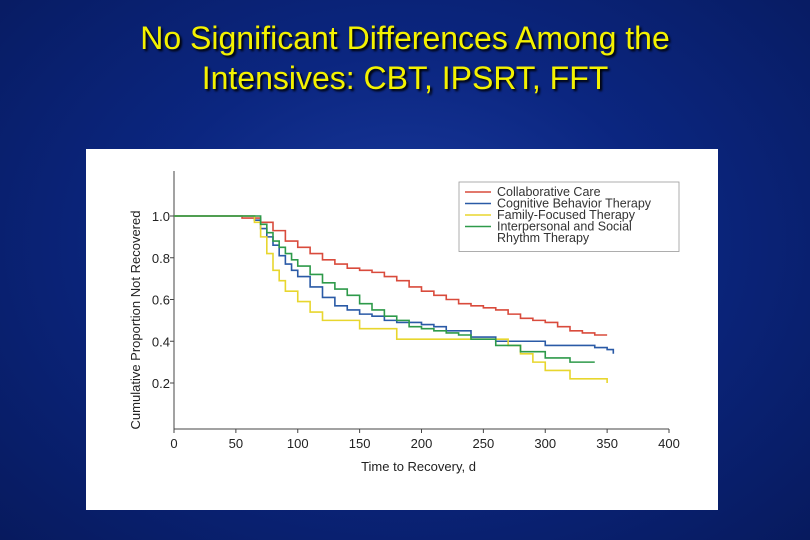  What do you see at coordinates (545, 443) in the screenshot?
I see `x-tick-label: 300` at bounding box center [545, 443].